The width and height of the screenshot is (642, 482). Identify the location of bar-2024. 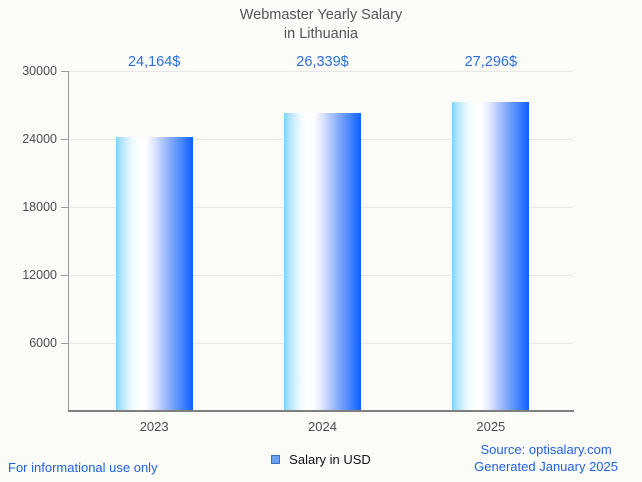
(322, 261).